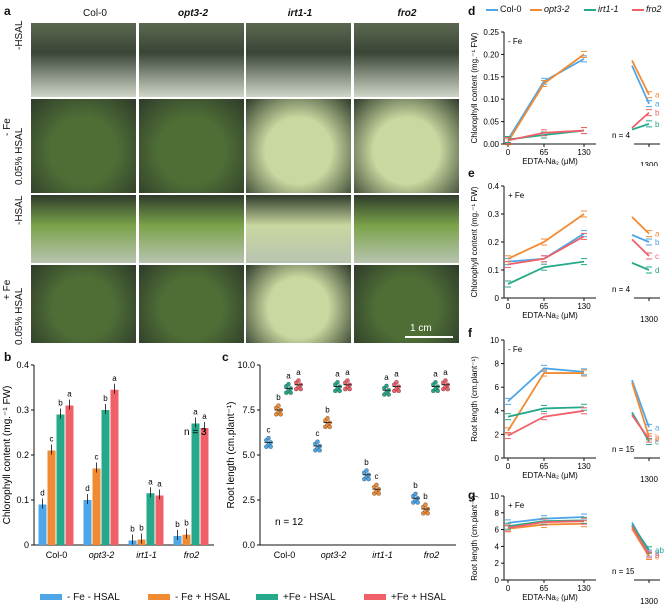  What do you see at coordinates (192, 555) in the screenshot?
I see `x-tick-label: fro2` at bounding box center [192, 555].